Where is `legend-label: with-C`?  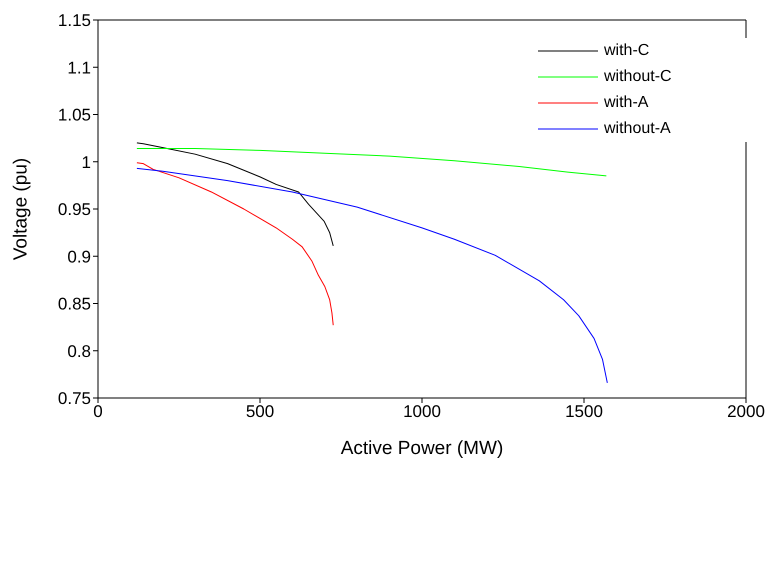
legend-label: with-C is located at coordinates (627, 51).